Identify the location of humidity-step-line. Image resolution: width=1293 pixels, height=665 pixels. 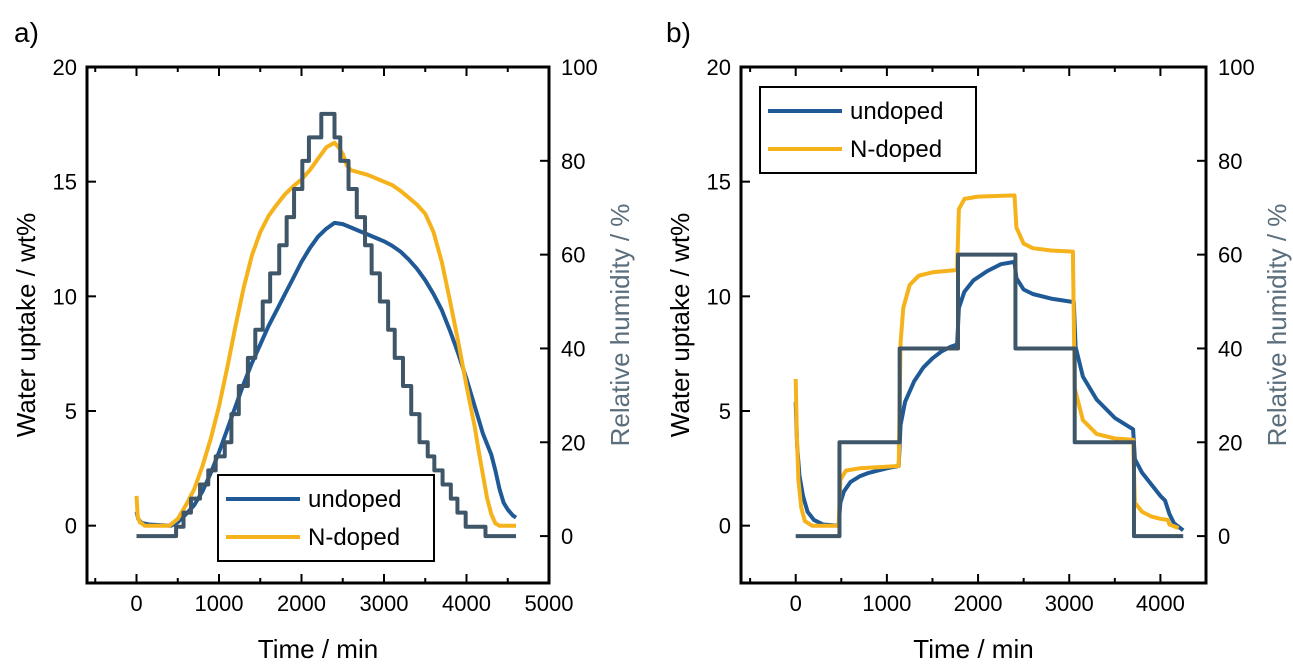
(989, 395).